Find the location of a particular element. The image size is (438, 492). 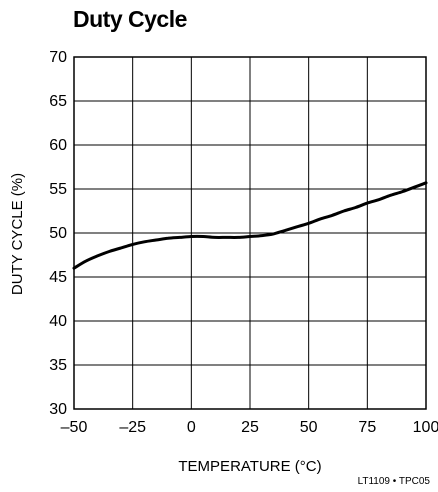

y-tick-label: 35 is located at coordinates (58, 365).